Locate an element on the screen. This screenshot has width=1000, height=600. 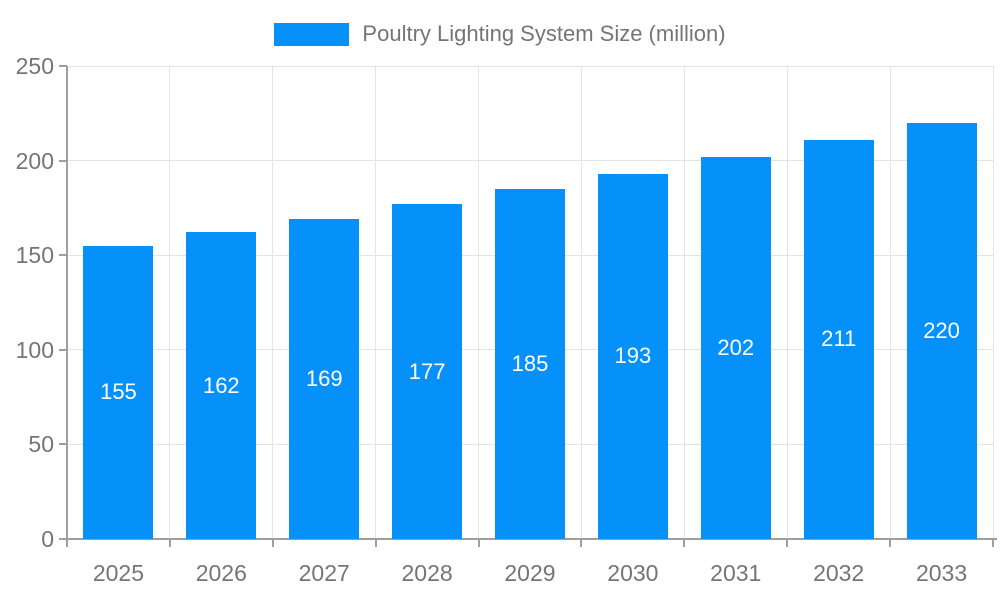
bar-2033 is located at coordinates (941, 330).